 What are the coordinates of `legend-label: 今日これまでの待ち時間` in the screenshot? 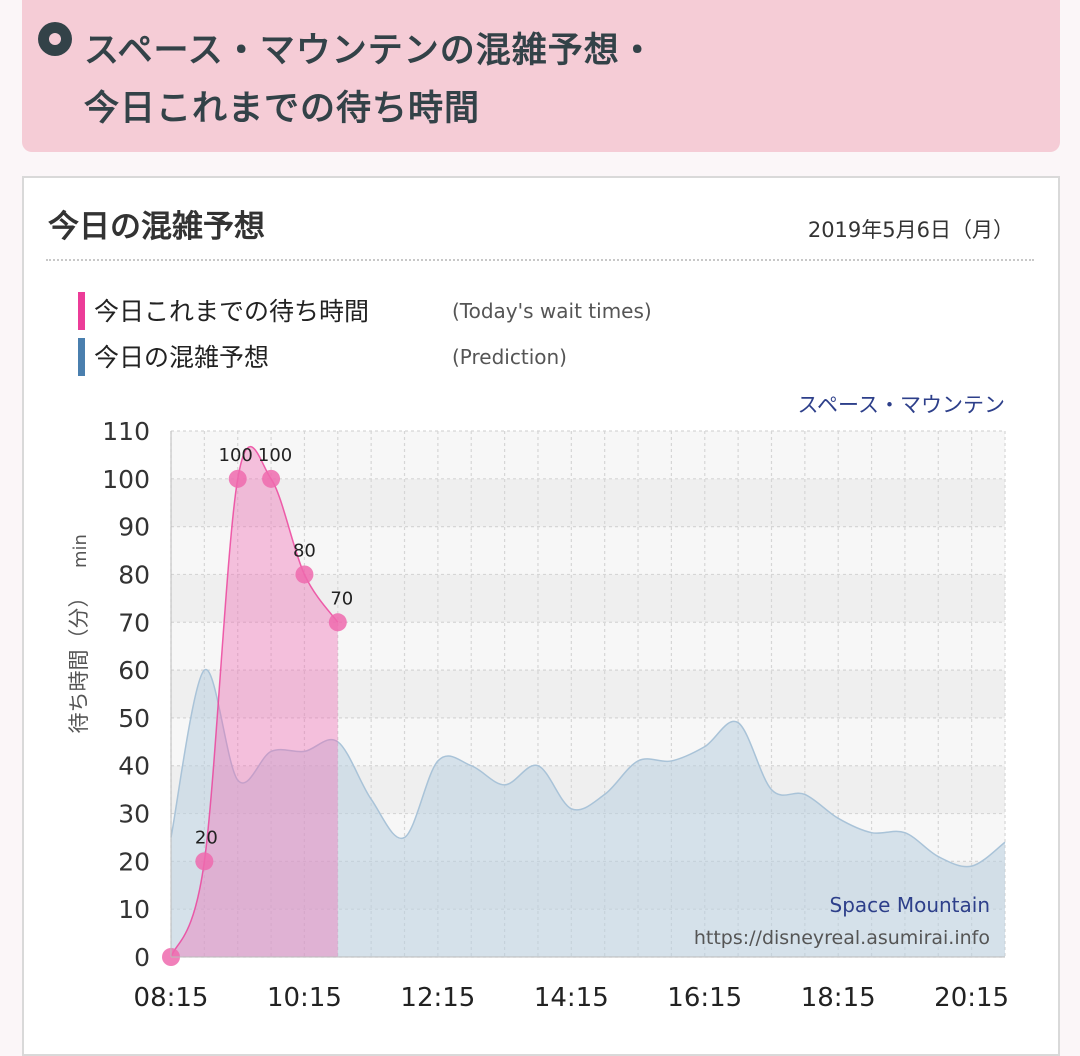 It's located at (231, 311).